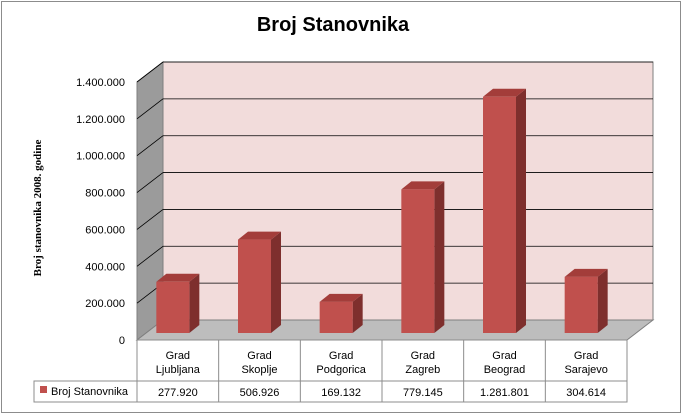  Describe the element at coordinates (504, 393) in the screenshot. I see `value-label: 1.281.801` at that location.